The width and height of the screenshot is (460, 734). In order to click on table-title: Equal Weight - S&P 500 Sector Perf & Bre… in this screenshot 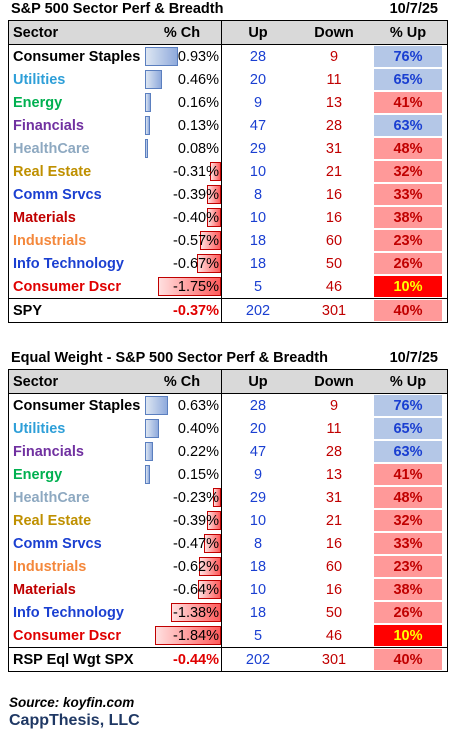, I will do `click(169, 358)`.